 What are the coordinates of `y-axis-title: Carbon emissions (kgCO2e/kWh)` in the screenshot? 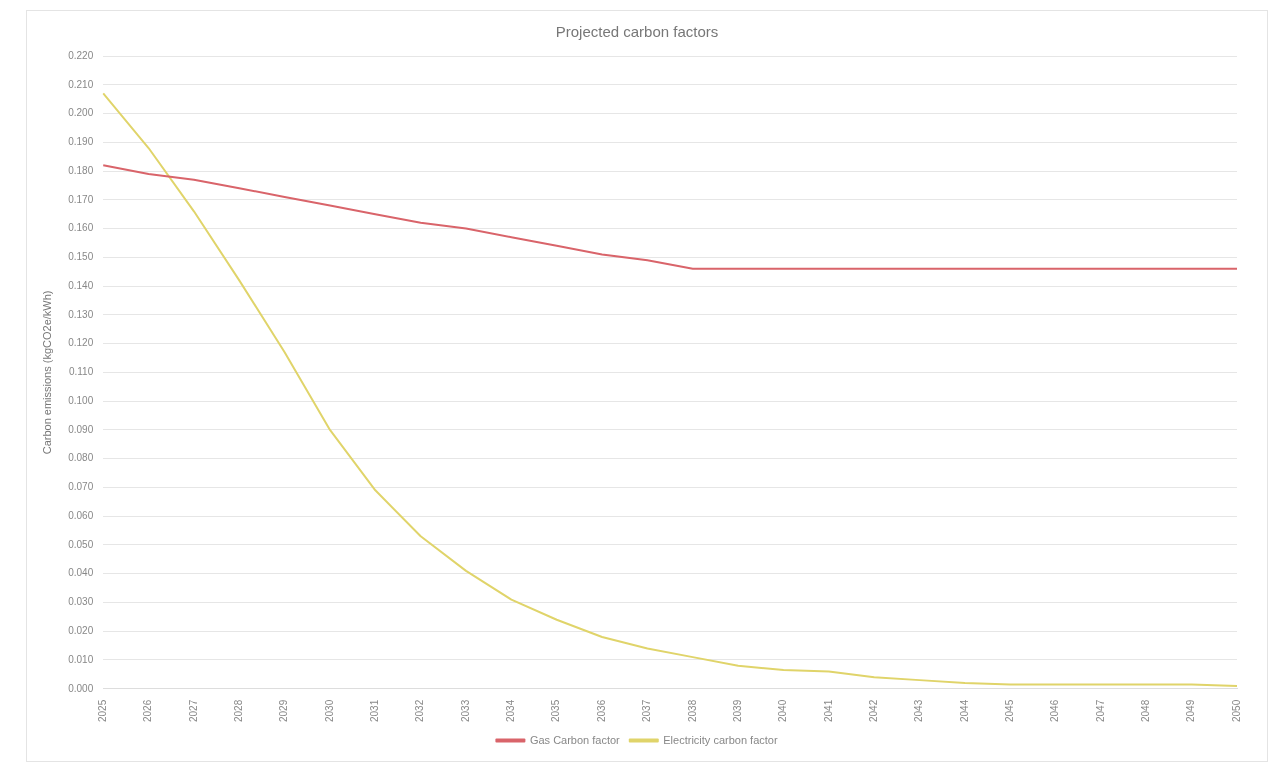 It's located at (46, 372).